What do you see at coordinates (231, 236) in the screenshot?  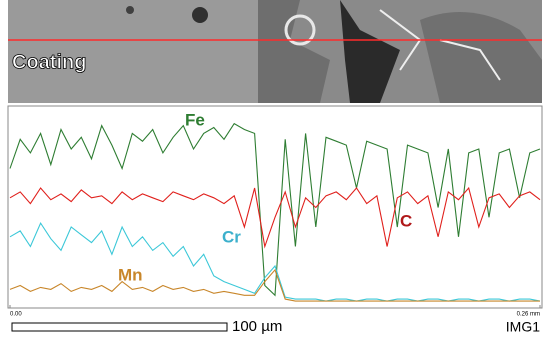 I see `series-label: Cr` at bounding box center [231, 236].